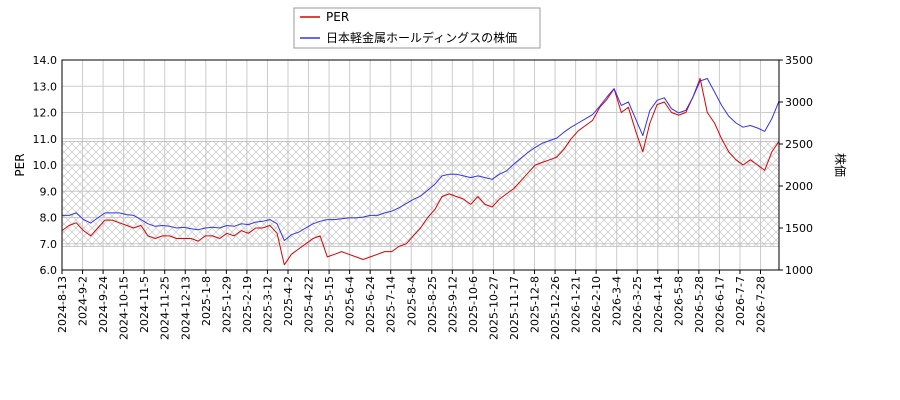 This screenshot has height=400, width=900. What do you see at coordinates (267, 304) in the screenshot?
I see `x-tick-label: 2025-3-12` at bounding box center [267, 304].